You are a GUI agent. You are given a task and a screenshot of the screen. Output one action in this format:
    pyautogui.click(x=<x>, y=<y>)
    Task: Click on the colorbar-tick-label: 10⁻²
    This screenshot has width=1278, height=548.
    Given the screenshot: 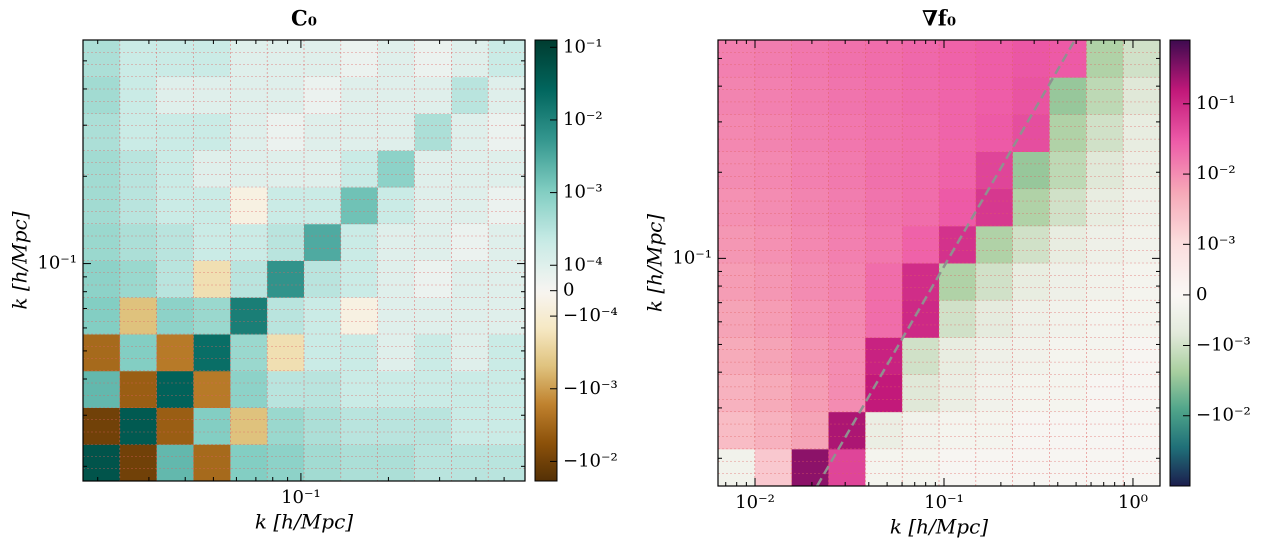 What is the action you would take?
    pyautogui.click(x=1216, y=173)
    